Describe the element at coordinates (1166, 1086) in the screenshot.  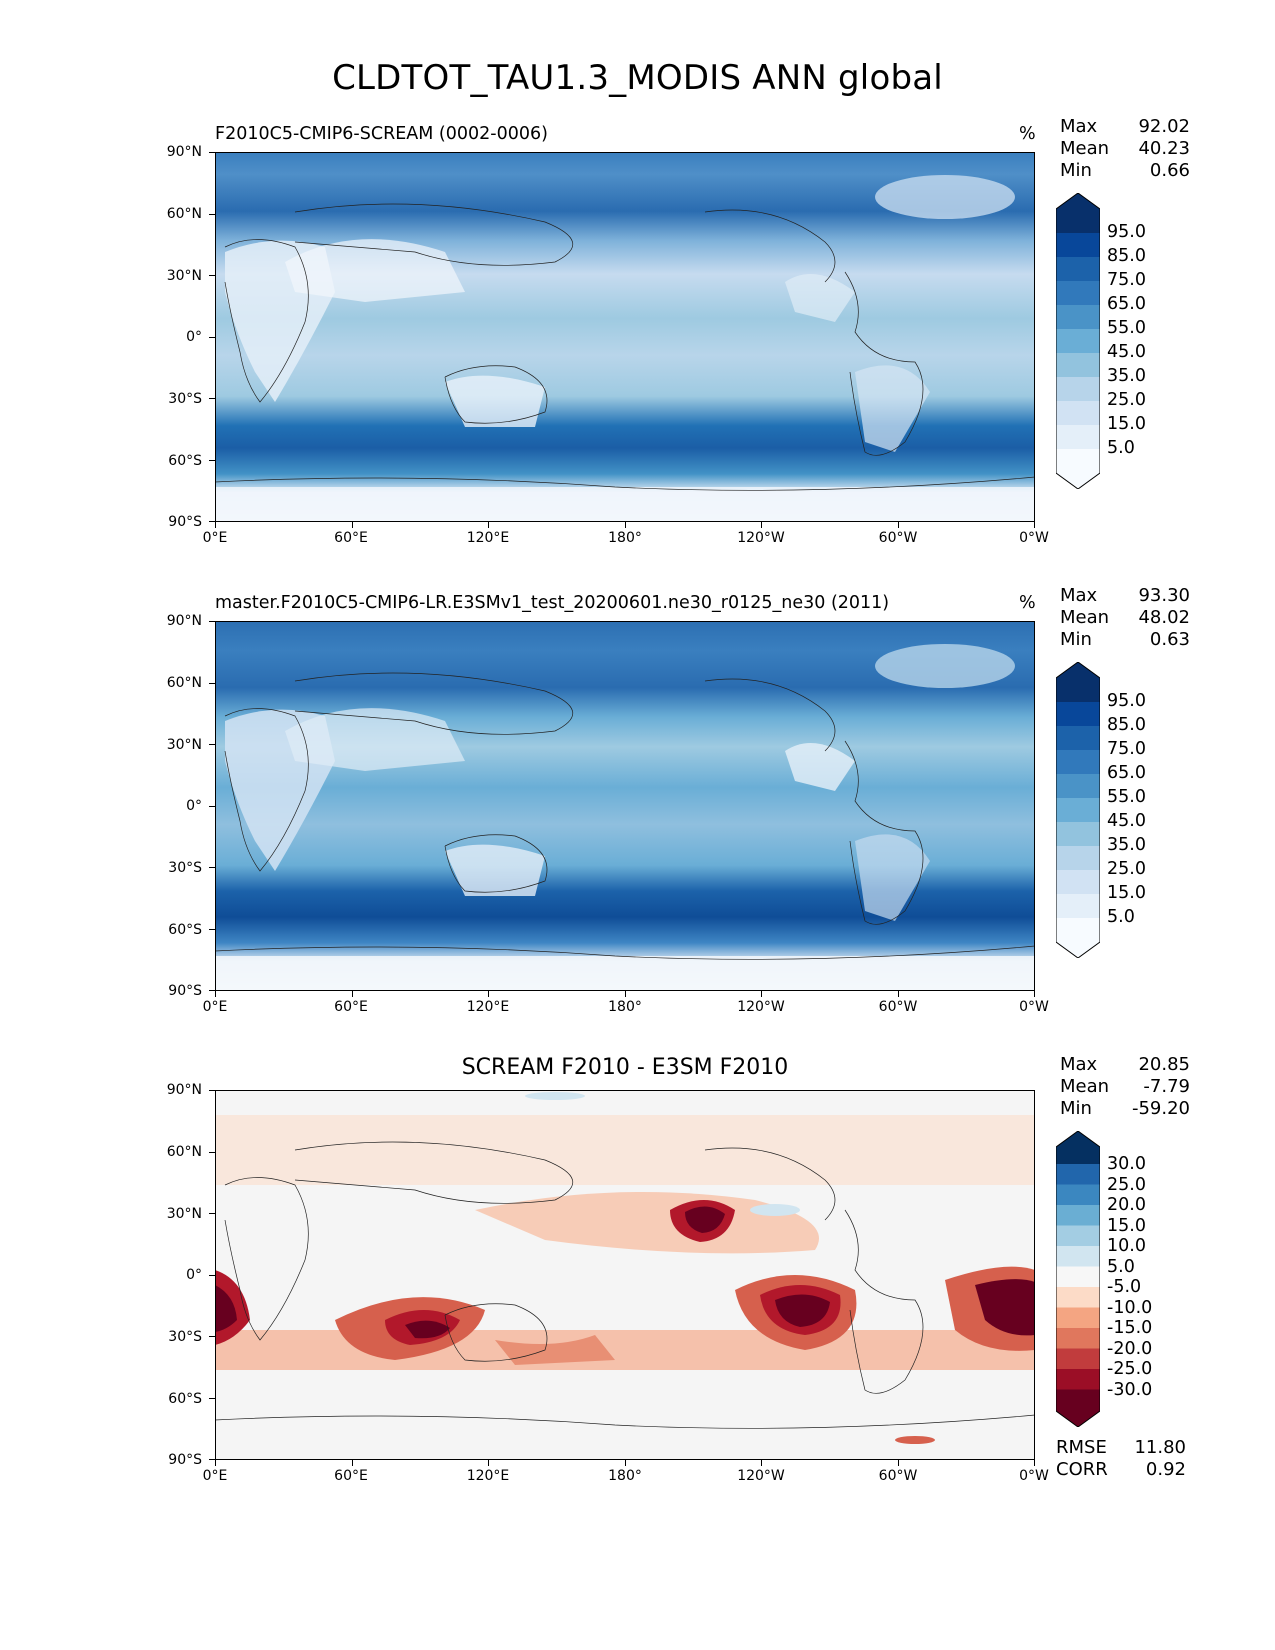
I see `stat-value: -7.79` at that location.